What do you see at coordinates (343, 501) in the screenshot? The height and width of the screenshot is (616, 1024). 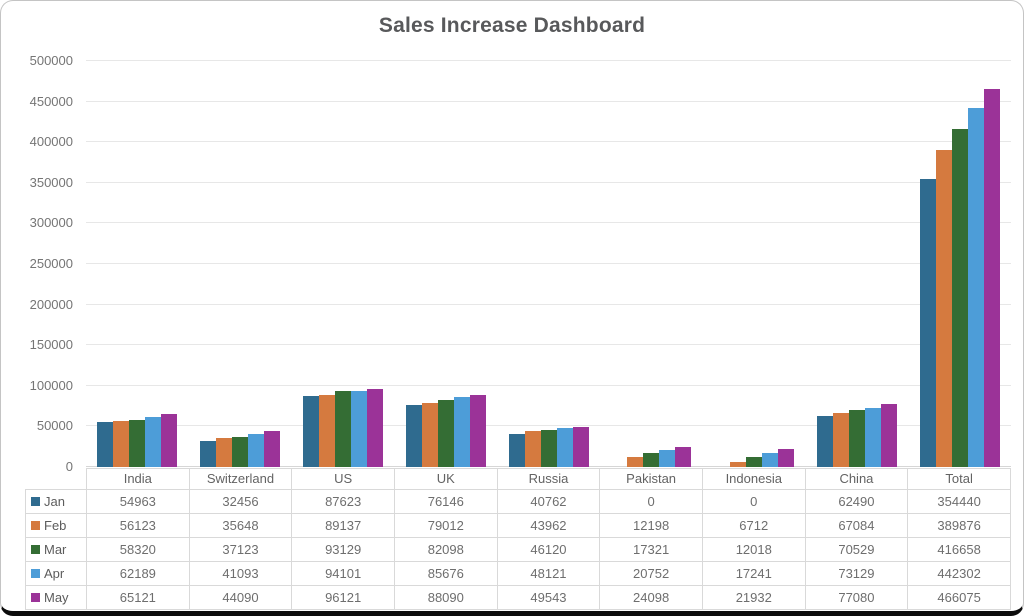 I see `table-cell-jan-us: 87623` at bounding box center [343, 501].